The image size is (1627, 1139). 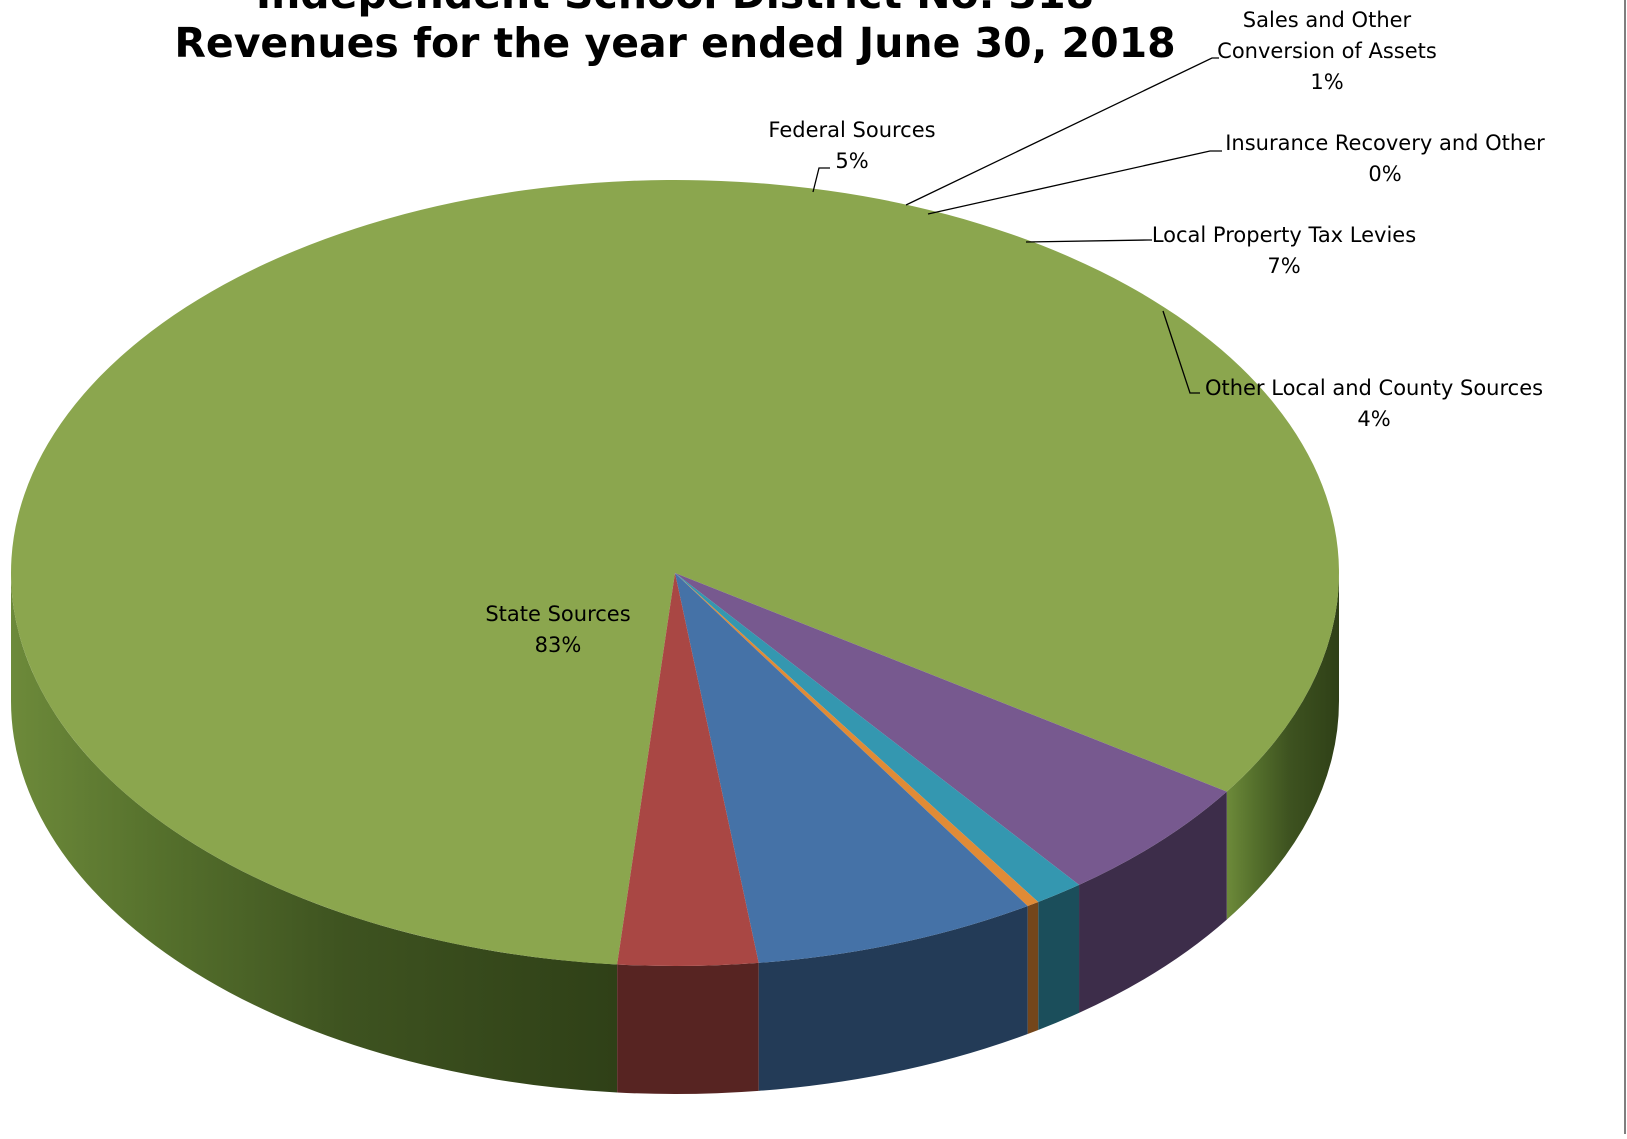 I want to click on data-label-name-0: State Sources, so click(x=557, y=614).